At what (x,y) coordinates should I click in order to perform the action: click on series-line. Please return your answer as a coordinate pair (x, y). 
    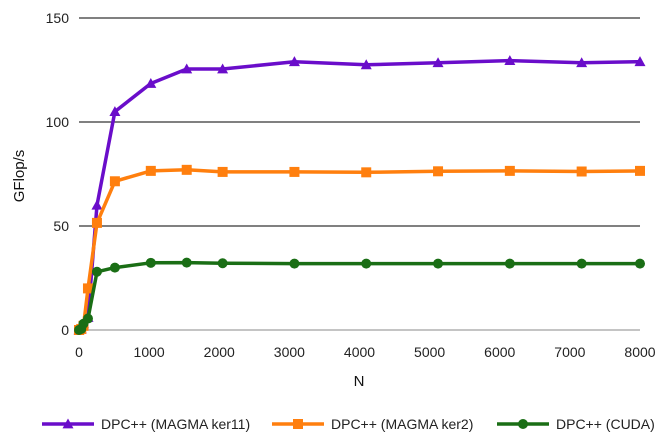
    Looking at the image, I should click on (359, 296).